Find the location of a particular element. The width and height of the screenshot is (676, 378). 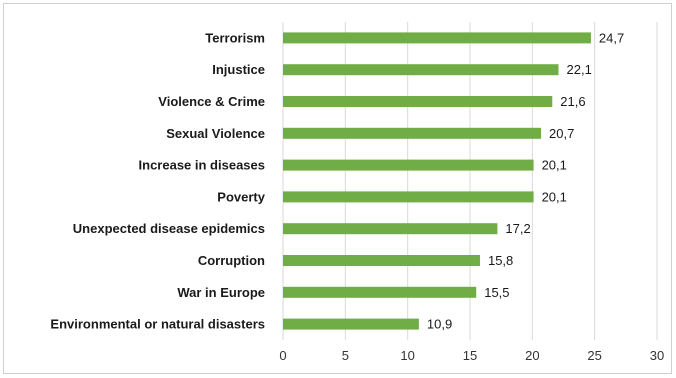

category-label: Environmental or natural disasters is located at coordinates (157, 324).